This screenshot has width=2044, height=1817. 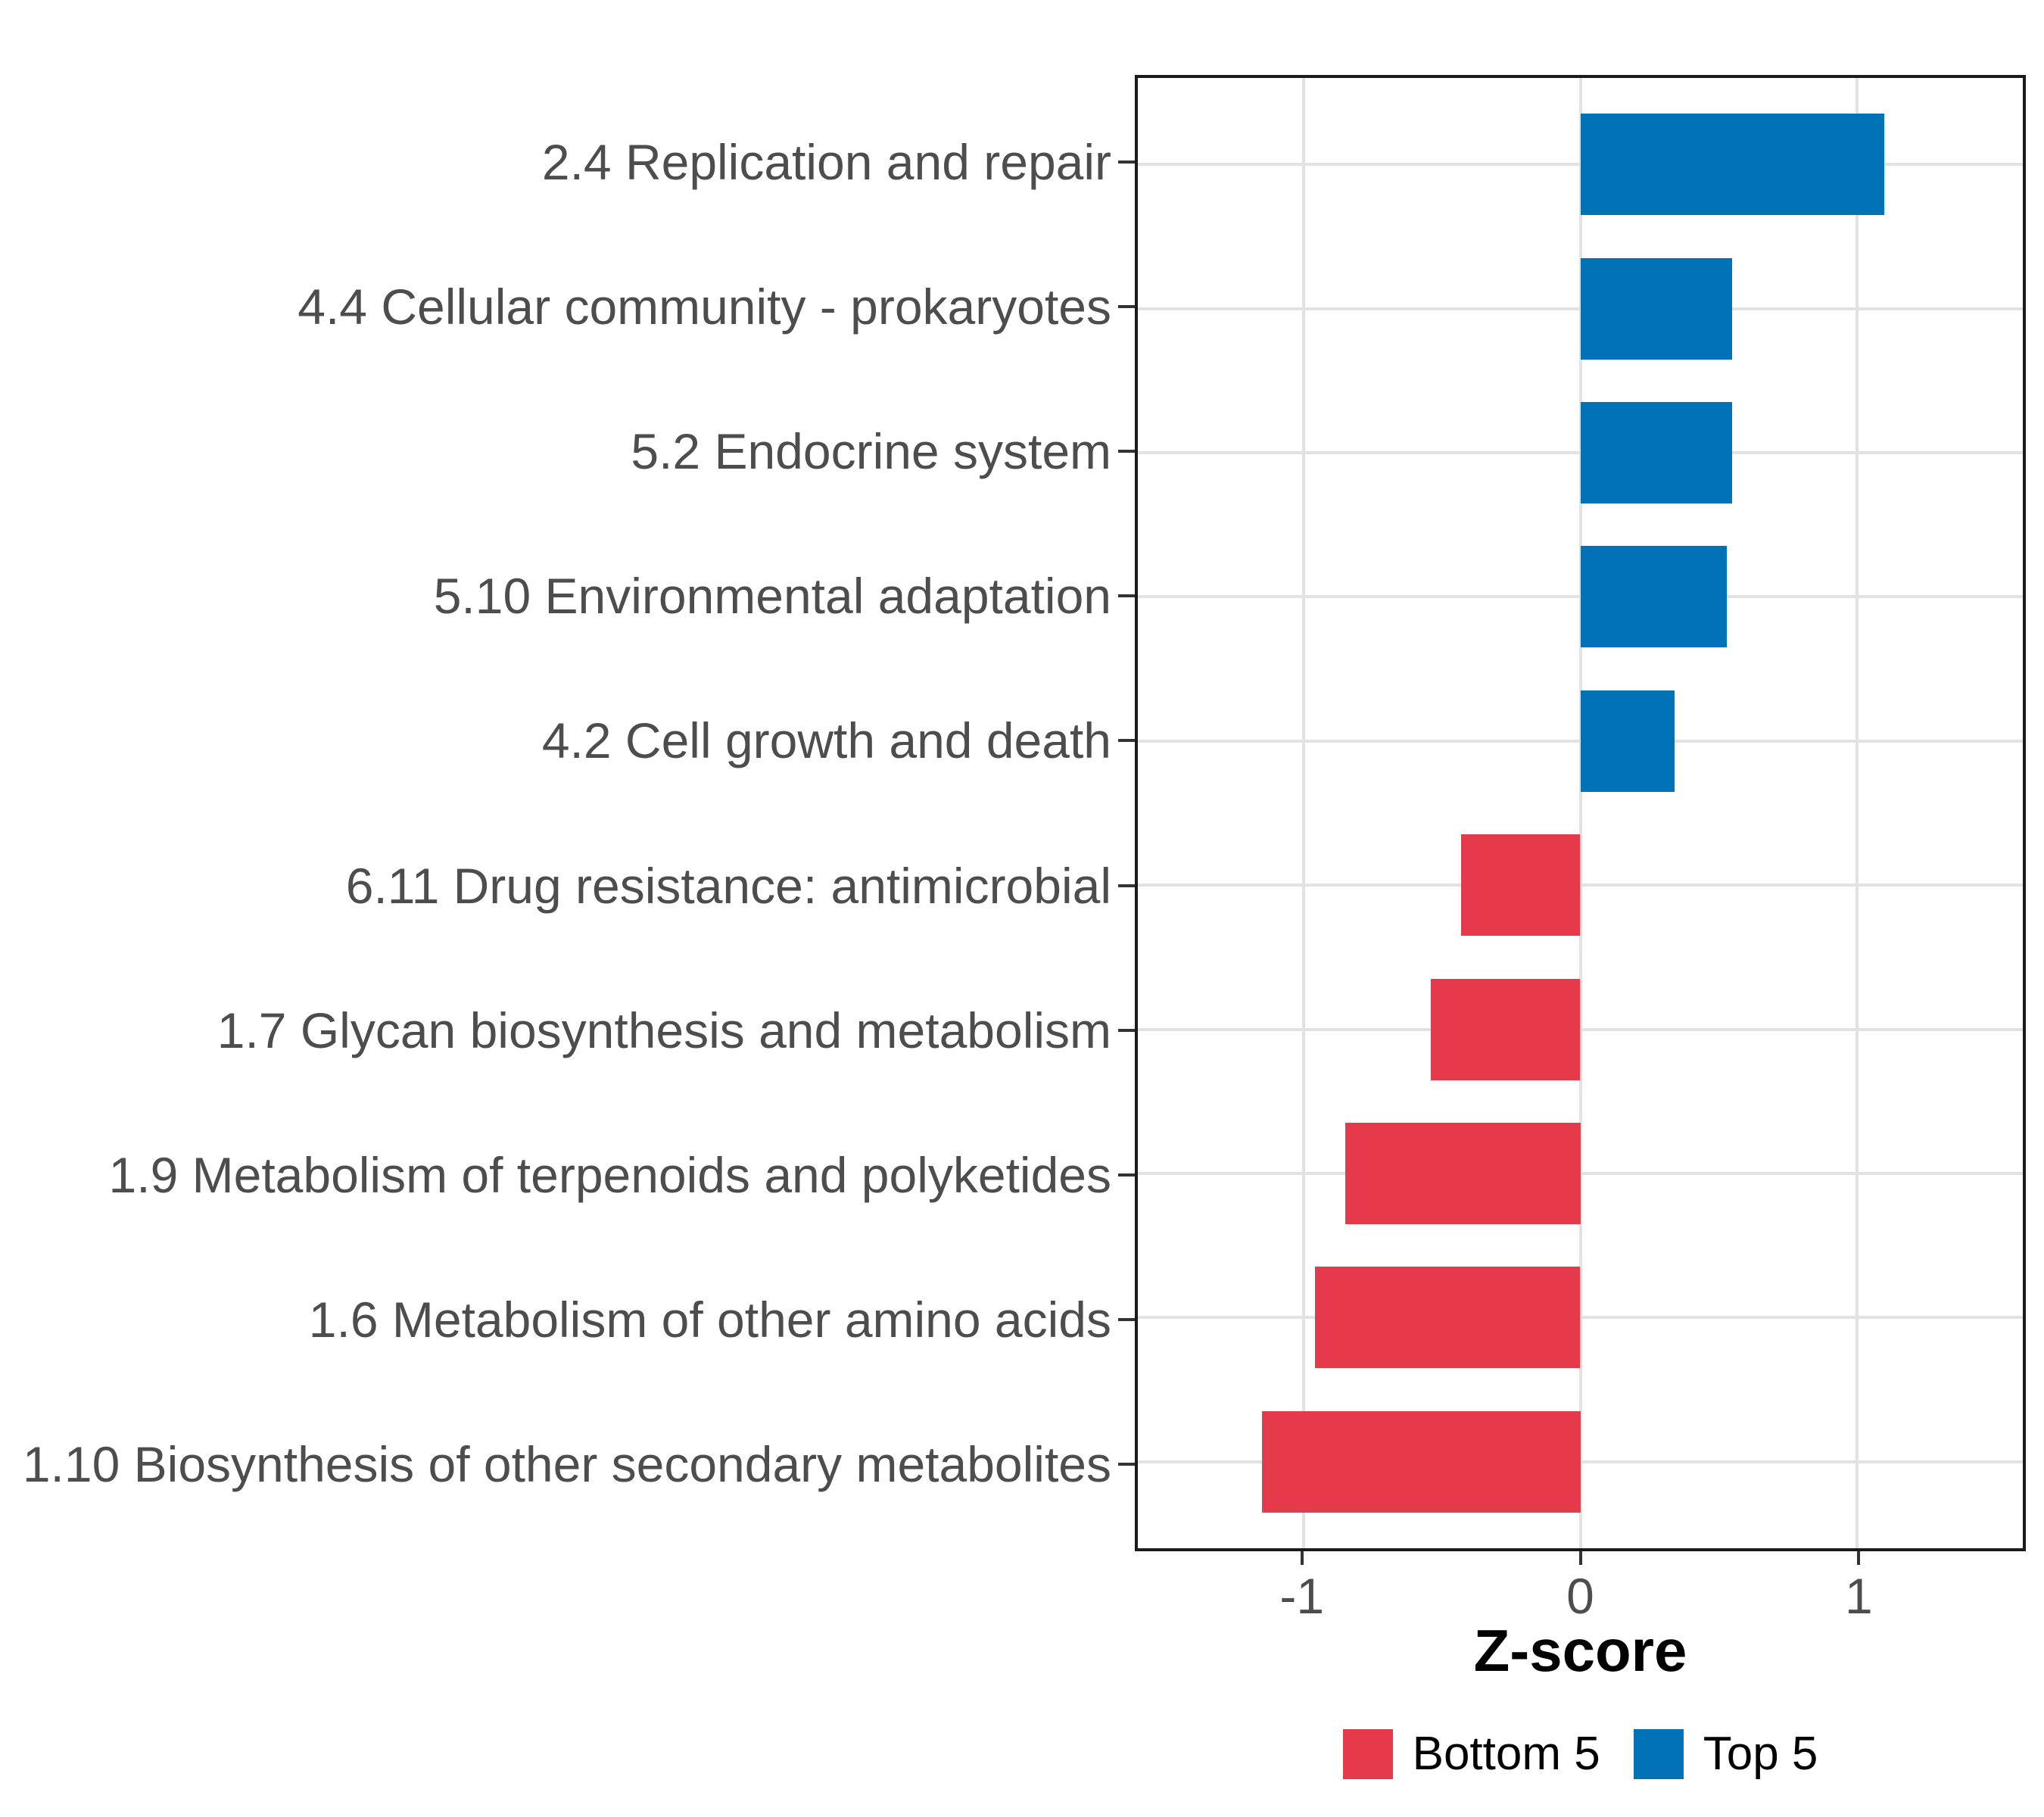 What do you see at coordinates (1506, 1754) in the screenshot?
I see `legend-label: Bottom 5` at bounding box center [1506, 1754].